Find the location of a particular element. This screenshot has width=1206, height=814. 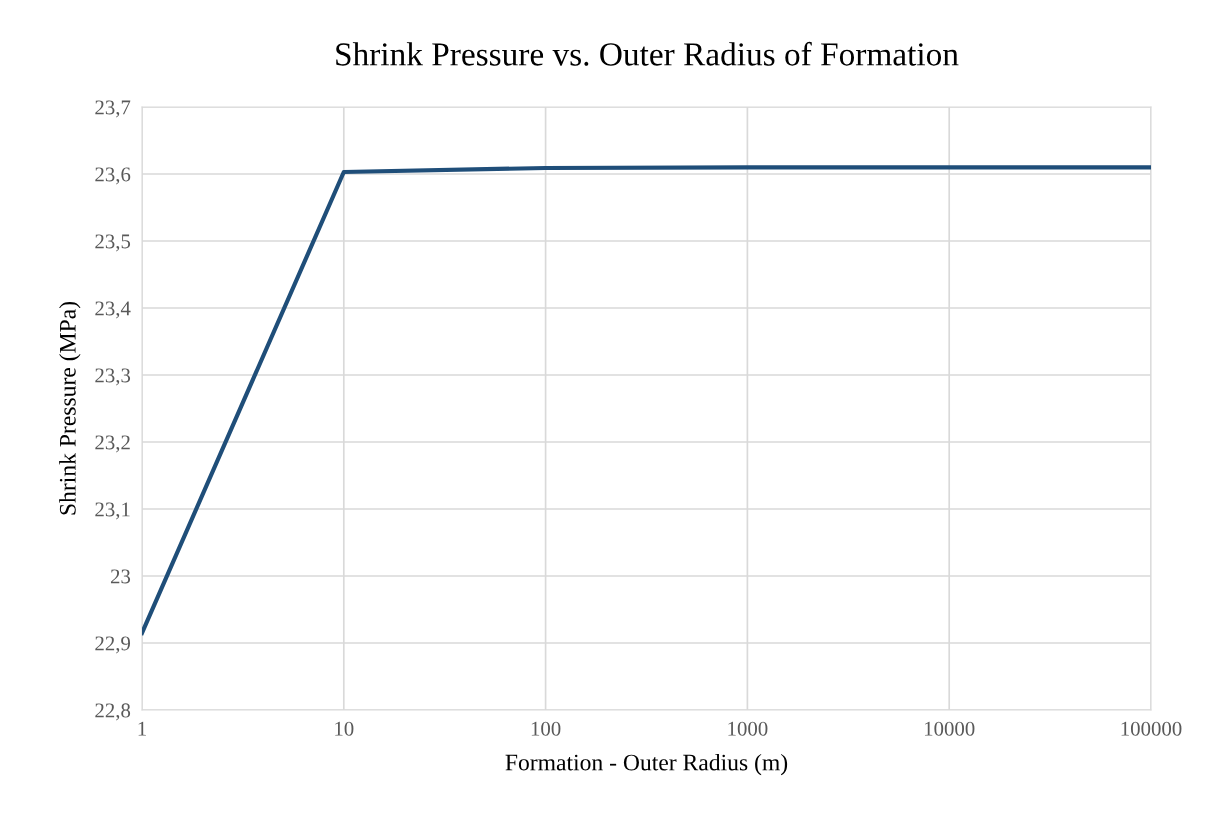

y-axis-title: Shrink Pressure (MPa) is located at coordinates (70, 408).